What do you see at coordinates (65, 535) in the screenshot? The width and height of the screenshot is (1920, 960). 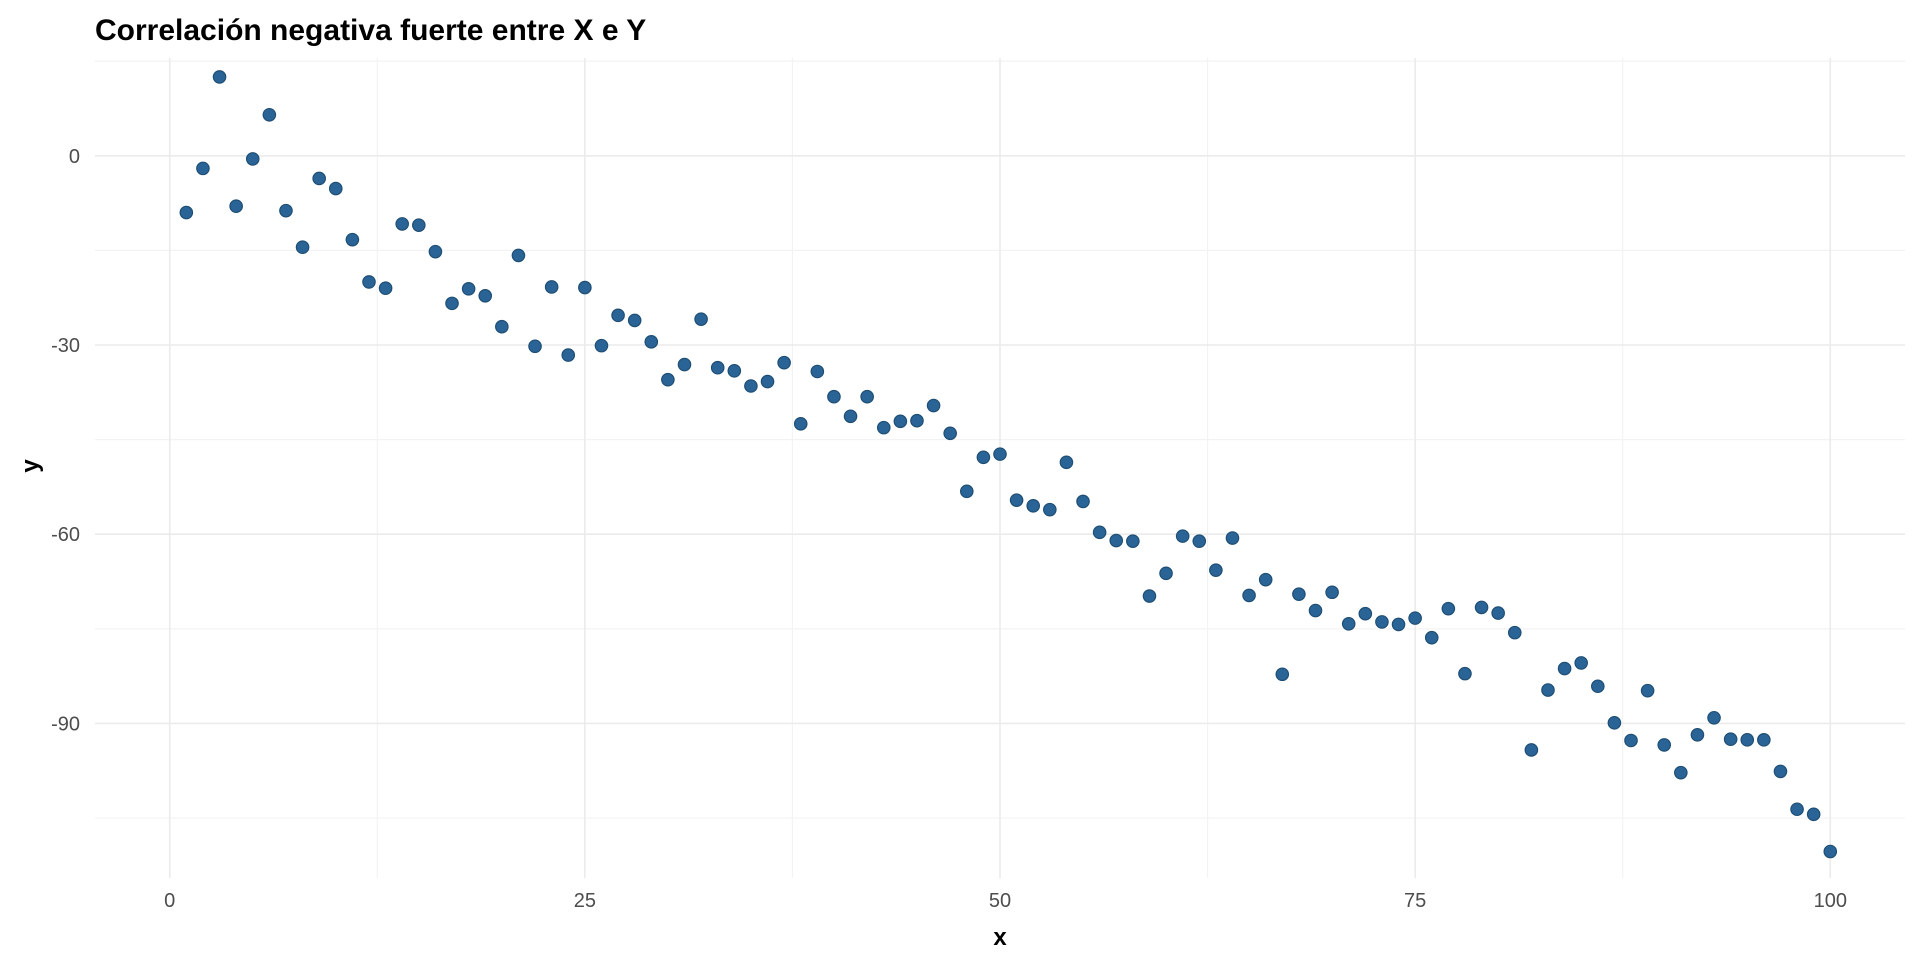 I see `y-tick-label: -60` at bounding box center [65, 535].